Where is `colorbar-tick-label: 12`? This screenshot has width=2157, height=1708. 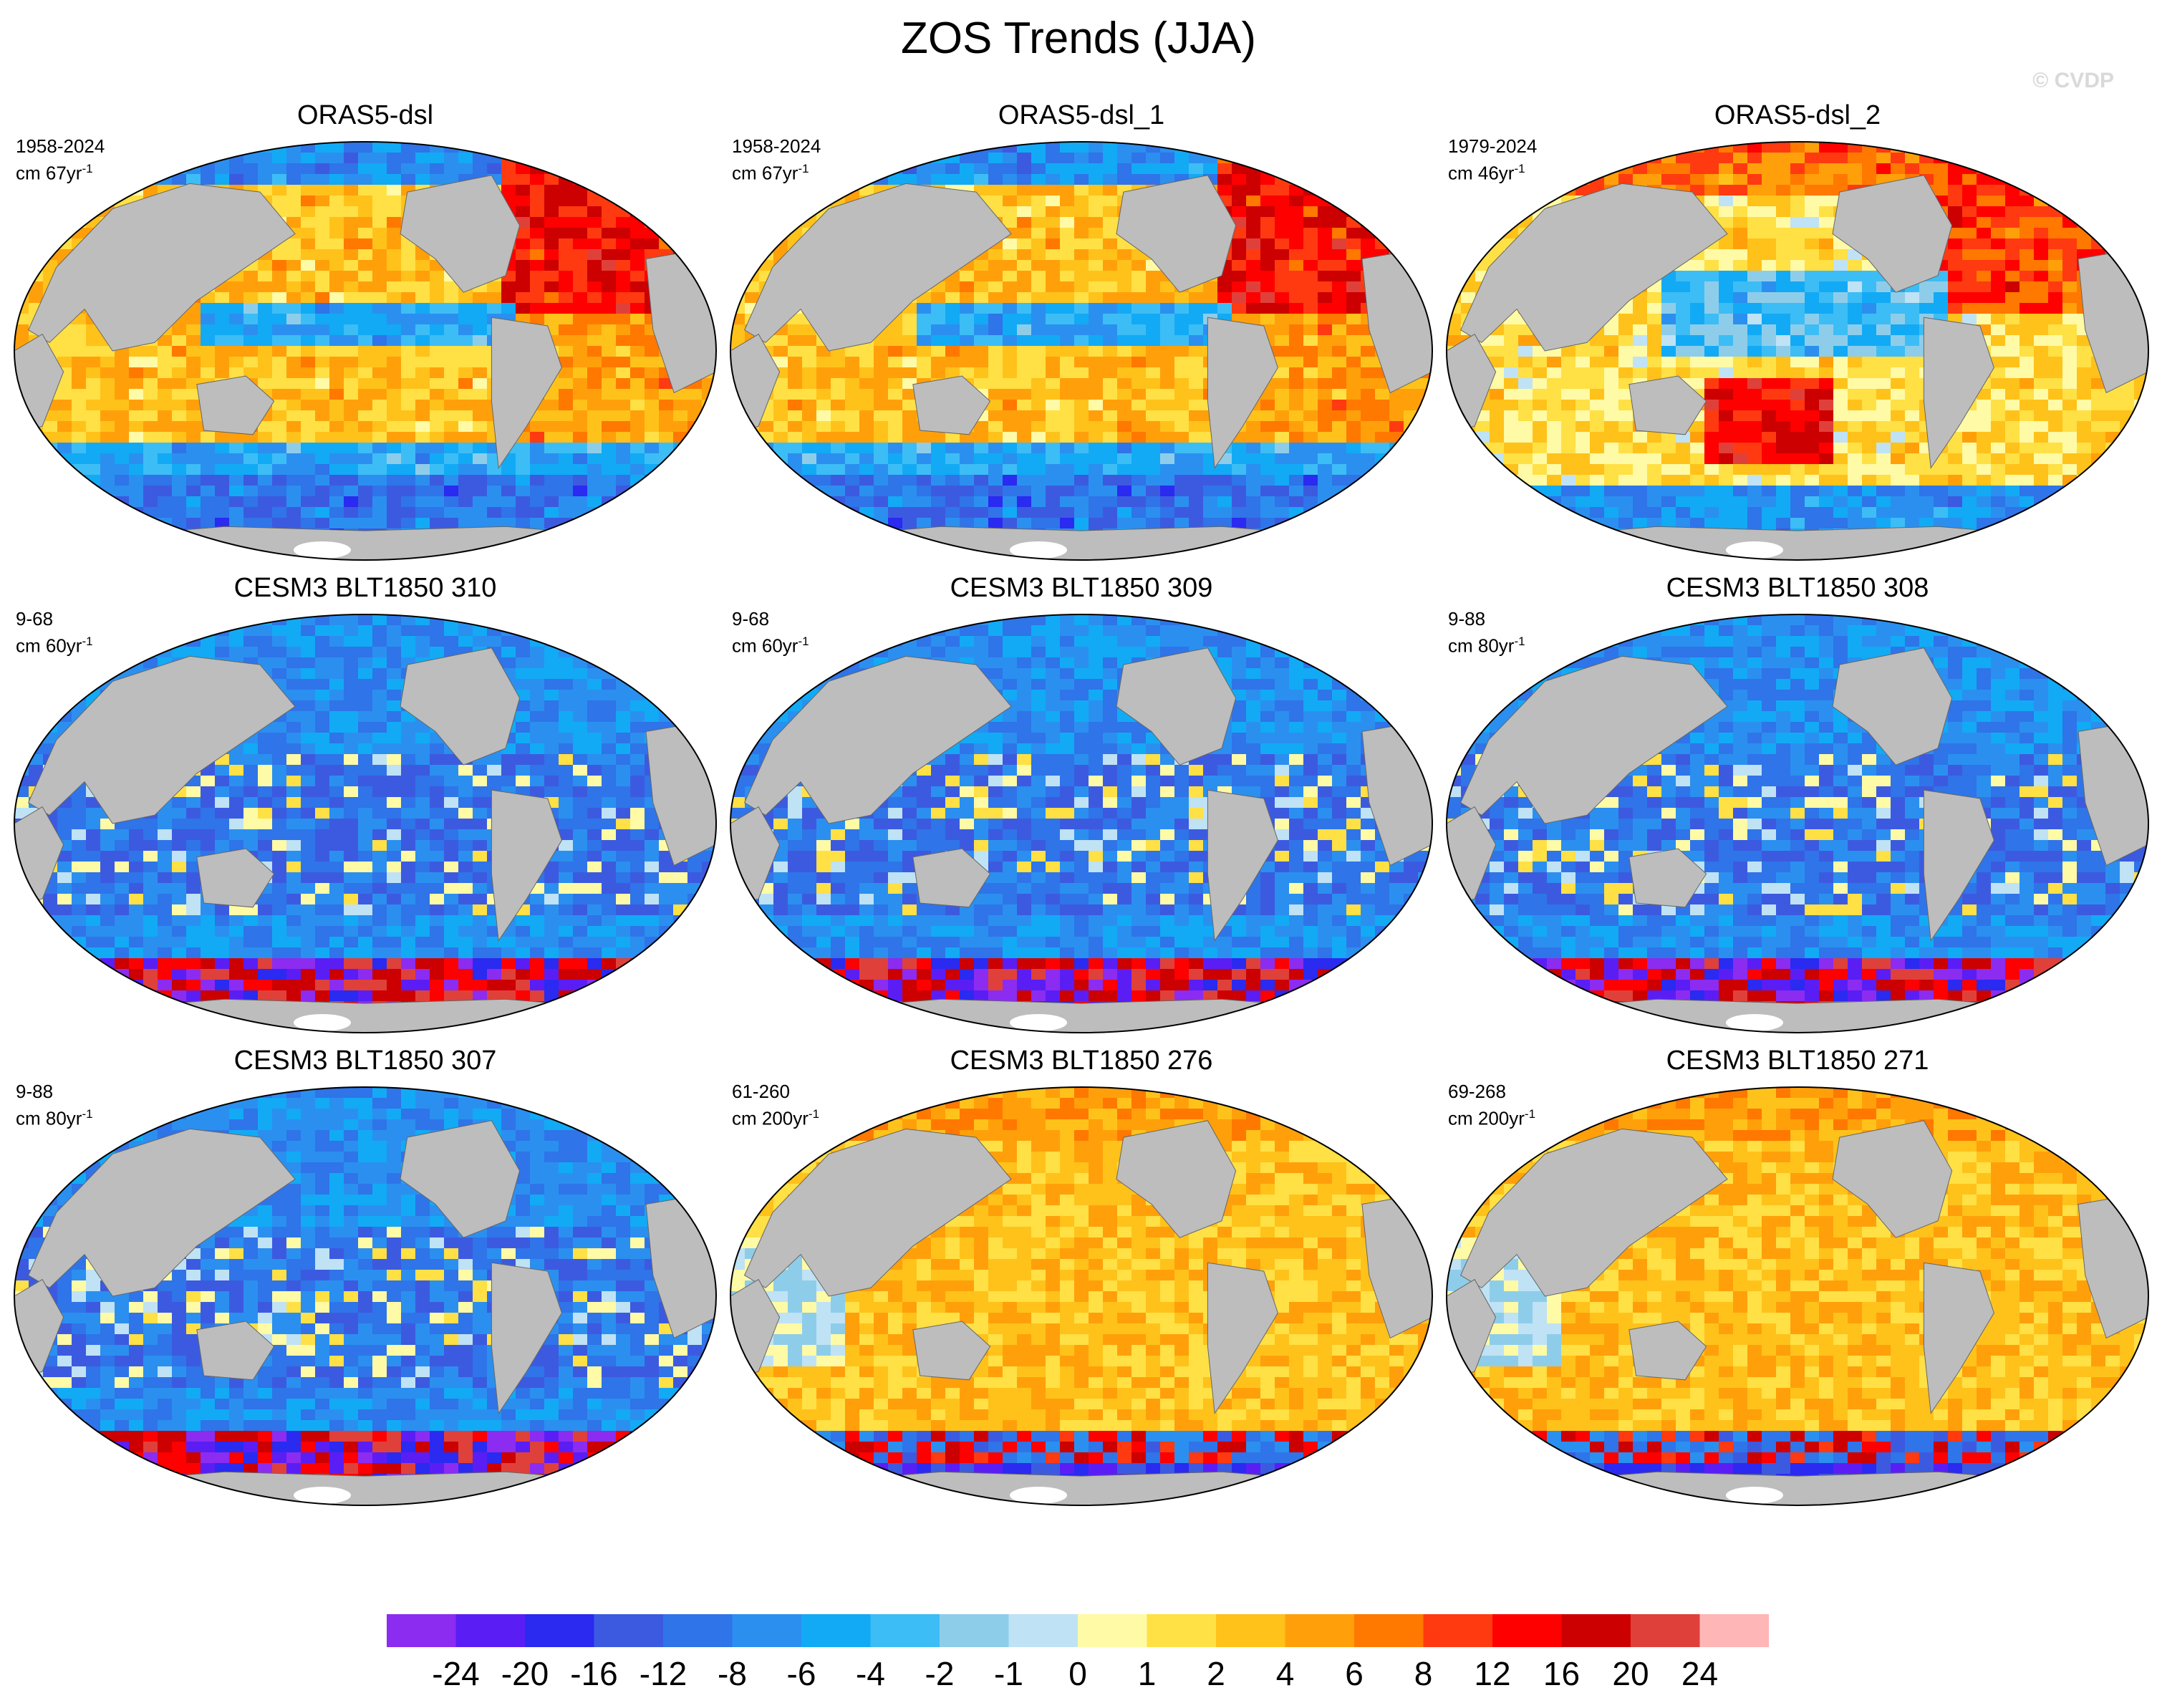
colorbar-tick-label: 12 is located at coordinates (1492, 1673).